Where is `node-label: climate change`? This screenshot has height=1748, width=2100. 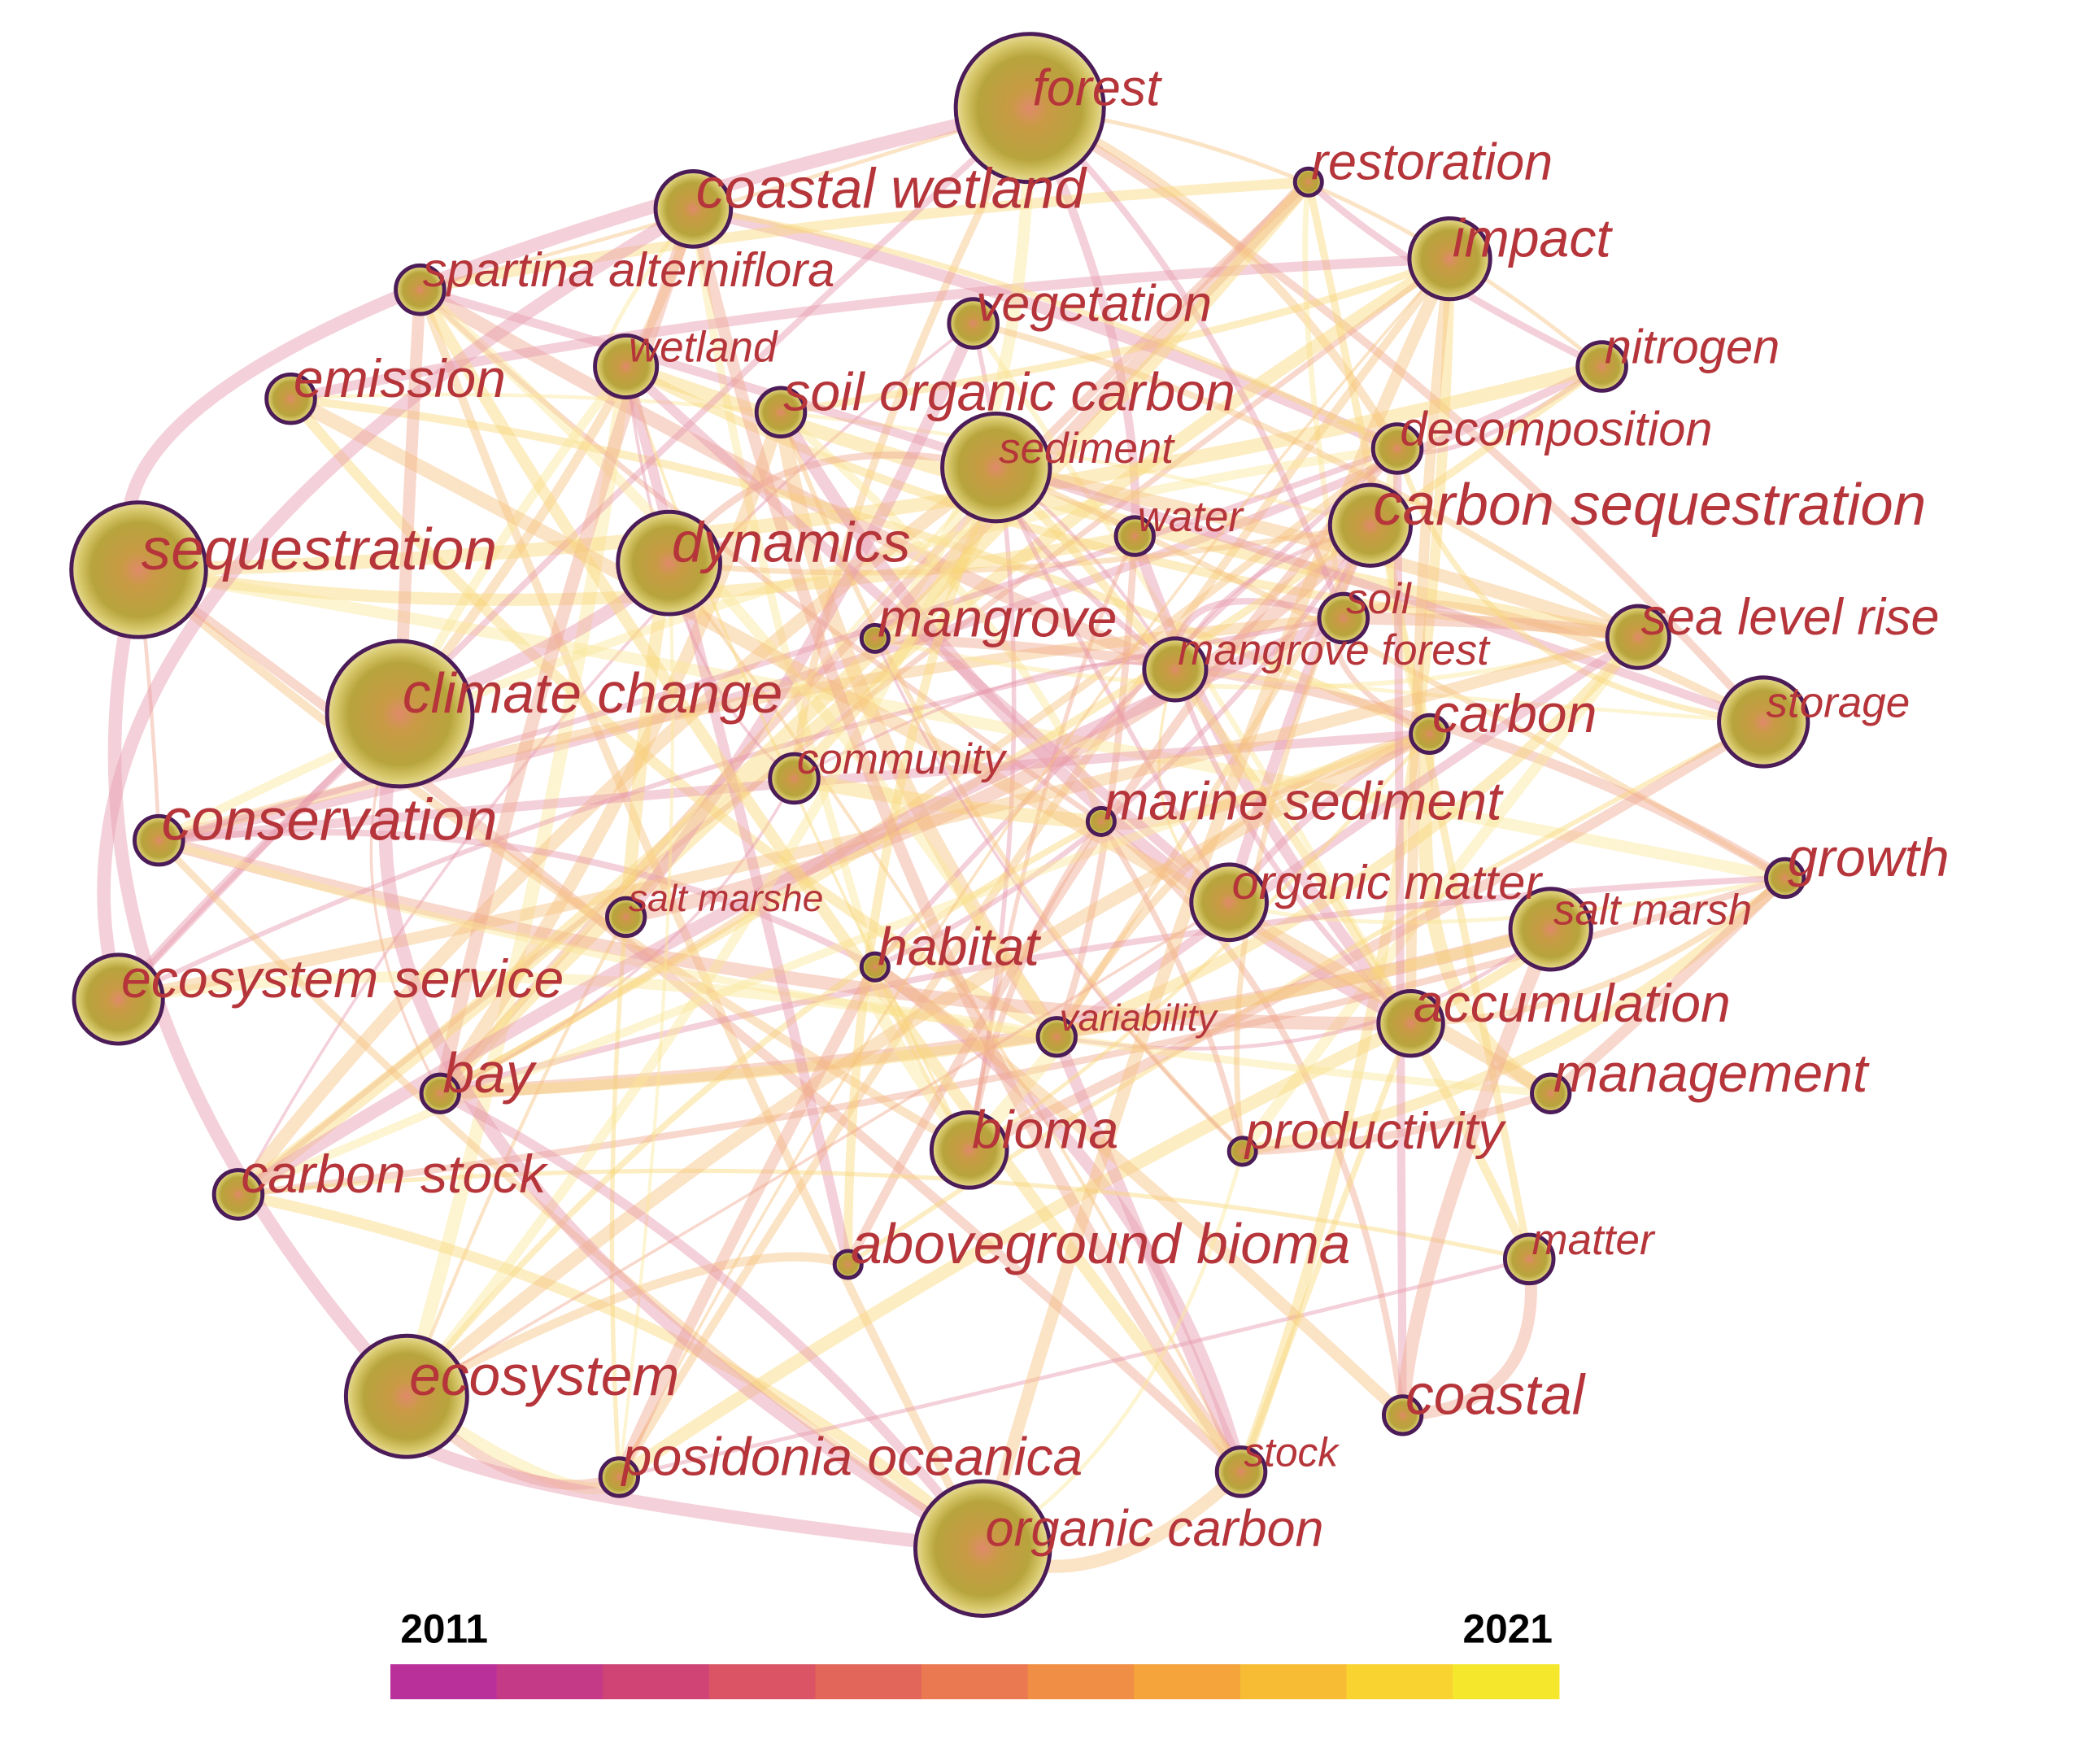
node-label: climate change is located at coordinates (592, 693).